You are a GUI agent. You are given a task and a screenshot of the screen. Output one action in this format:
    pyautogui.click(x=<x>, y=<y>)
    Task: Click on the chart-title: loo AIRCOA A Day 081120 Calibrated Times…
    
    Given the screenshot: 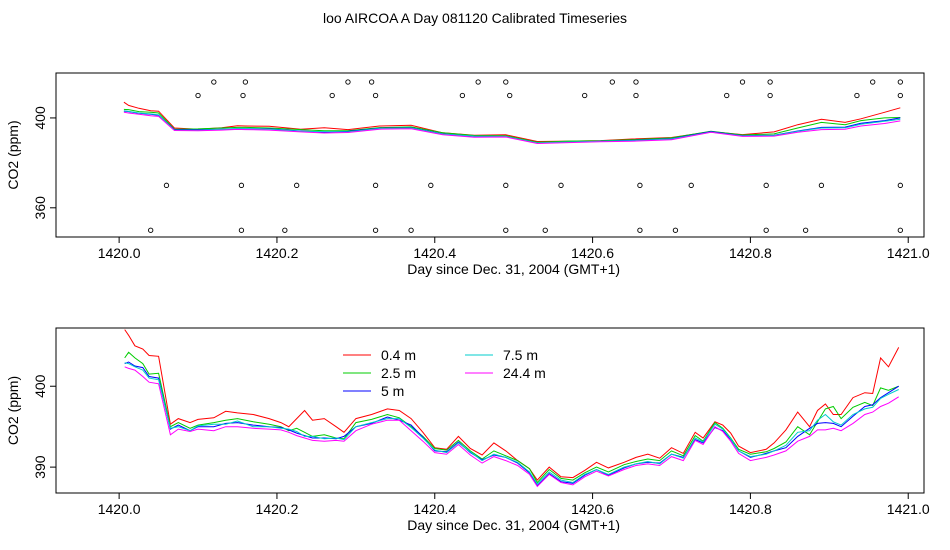 What is the action you would take?
    pyautogui.click(x=474, y=18)
    